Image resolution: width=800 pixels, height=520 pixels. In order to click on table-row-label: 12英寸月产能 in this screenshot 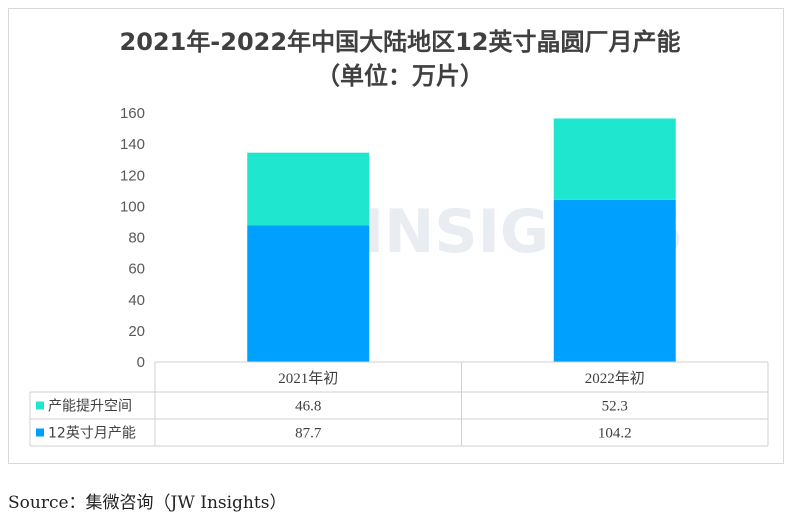, I will do `click(92, 433)`.